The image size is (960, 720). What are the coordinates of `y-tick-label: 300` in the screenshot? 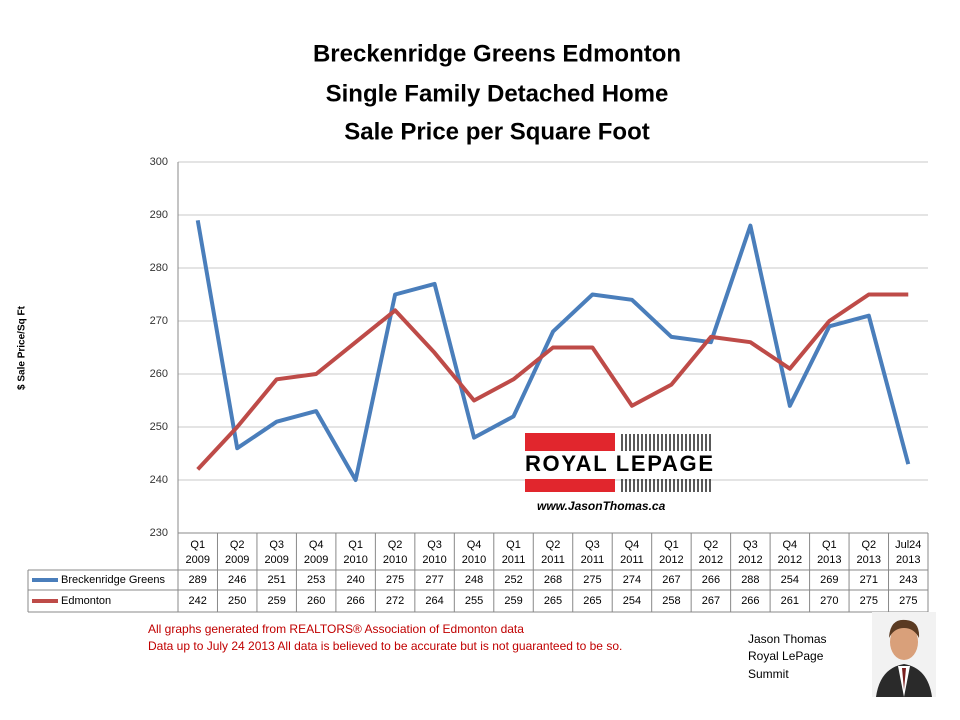 It's located at (159, 162).